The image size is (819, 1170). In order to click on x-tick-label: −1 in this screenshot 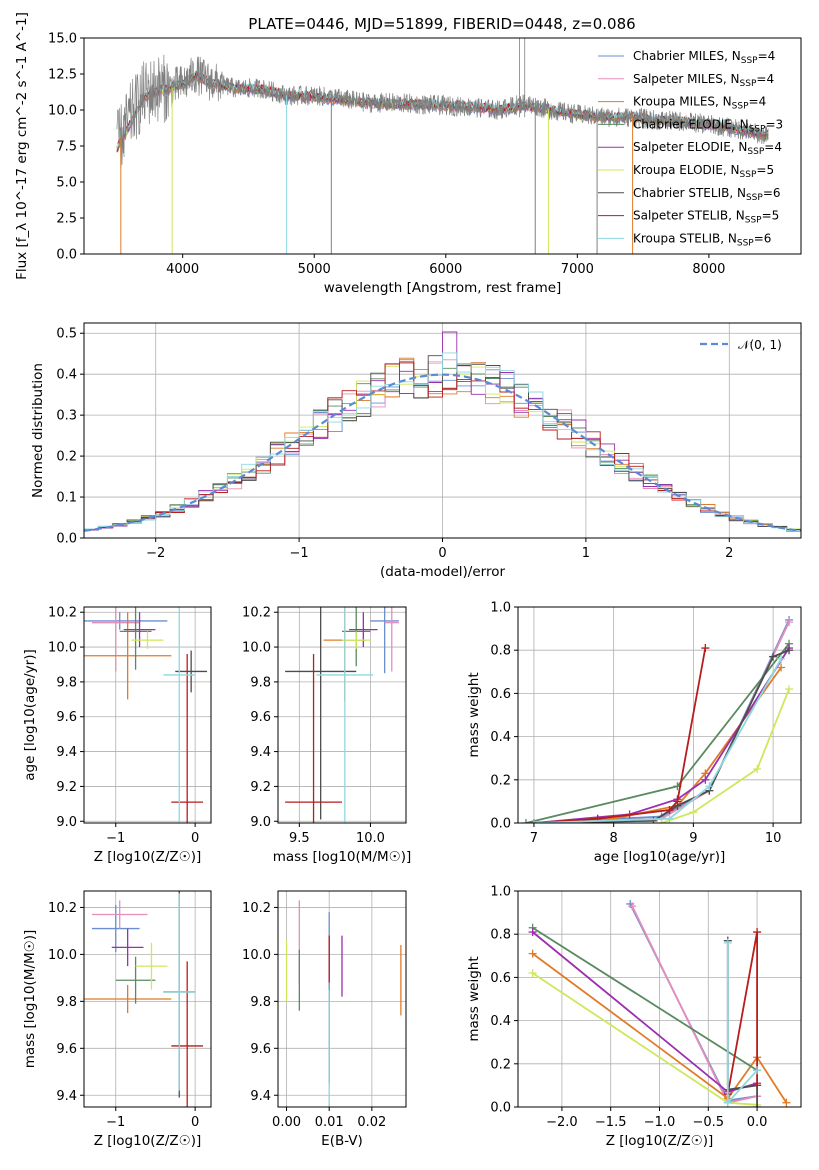, I will do `click(115, 1122)`.